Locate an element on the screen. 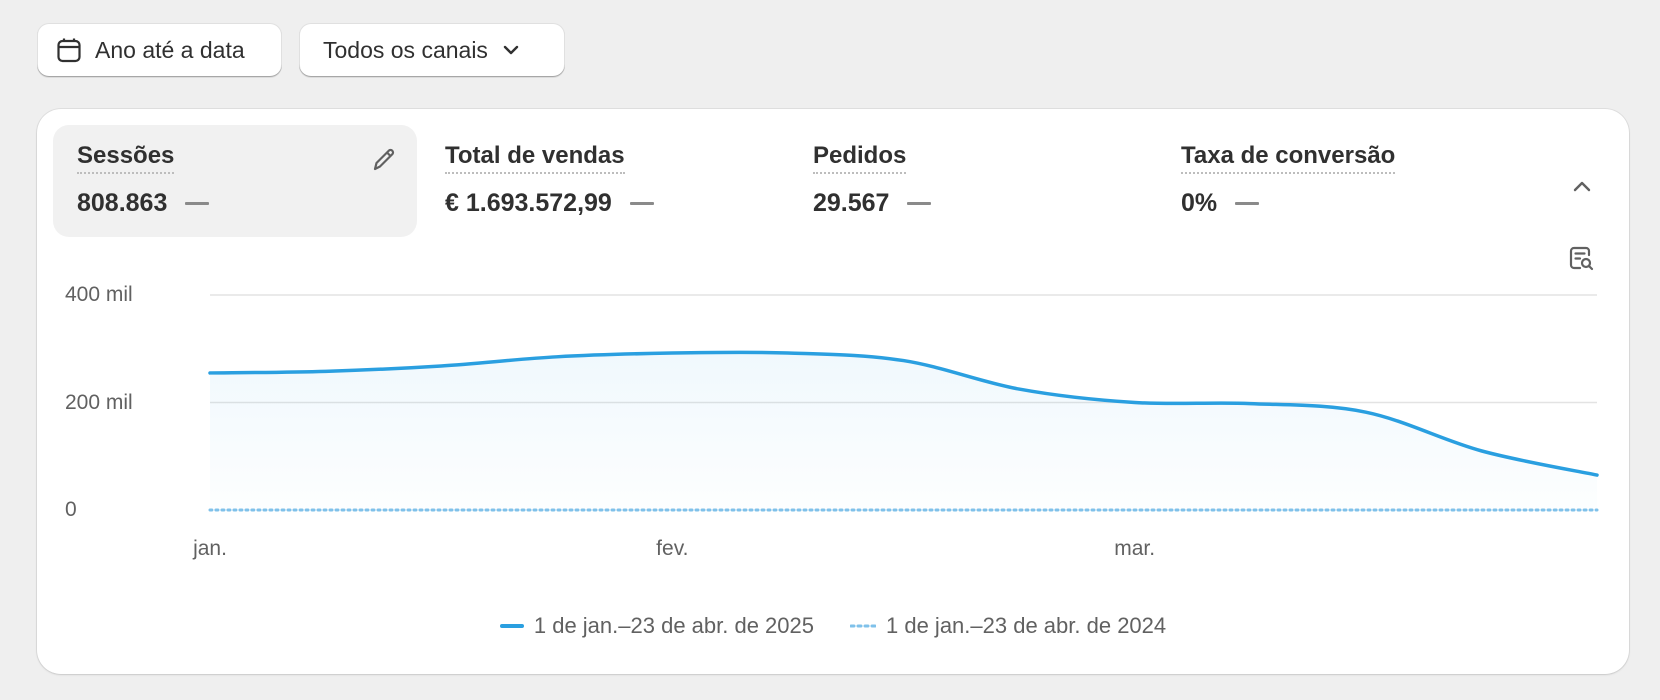 The width and height of the screenshot is (1660, 700). legend-item-current: 1 de jan.–23 de abr. de 2025 is located at coordinates (656, 626).